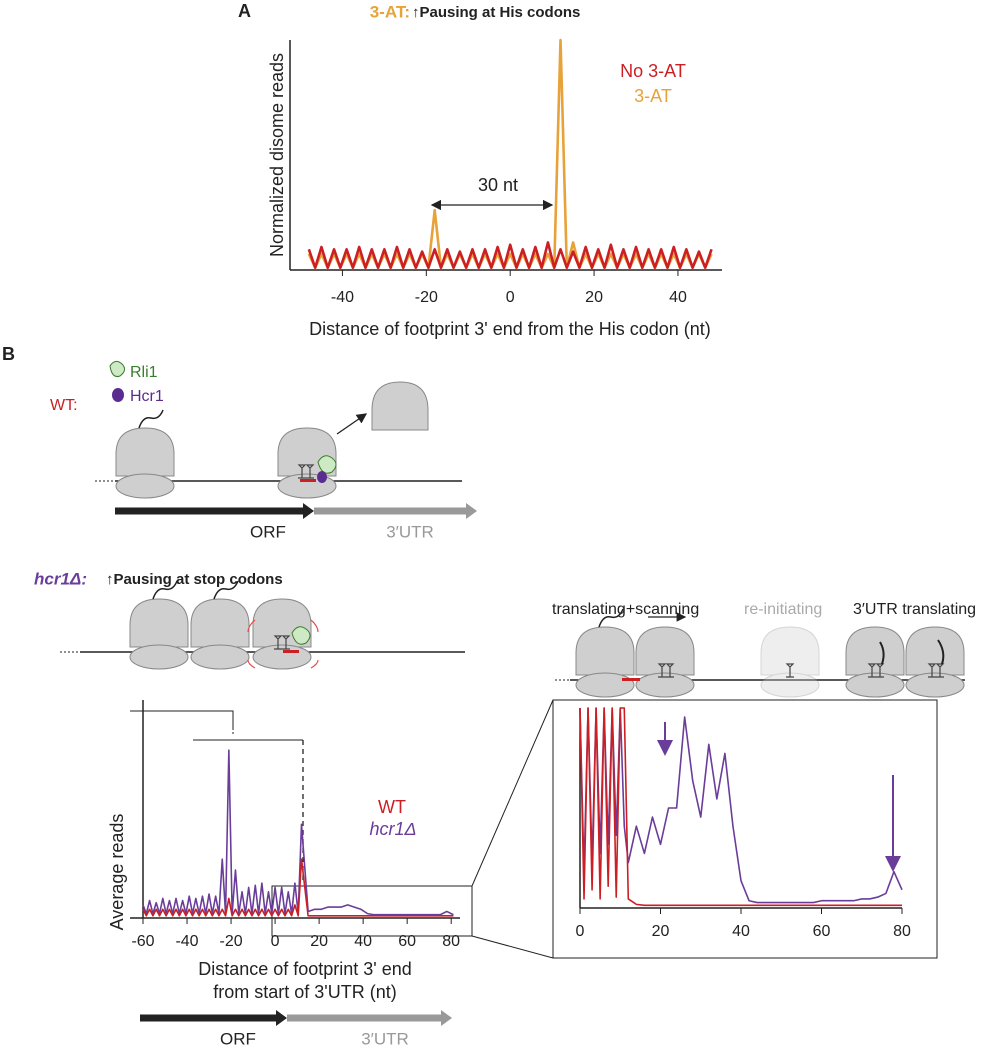 The image size is (990, 1050). What do you see at coordinates (653, 96) in the screenshot?
I see `legend-entry: 3-AT` at bounding box center [653, 96].